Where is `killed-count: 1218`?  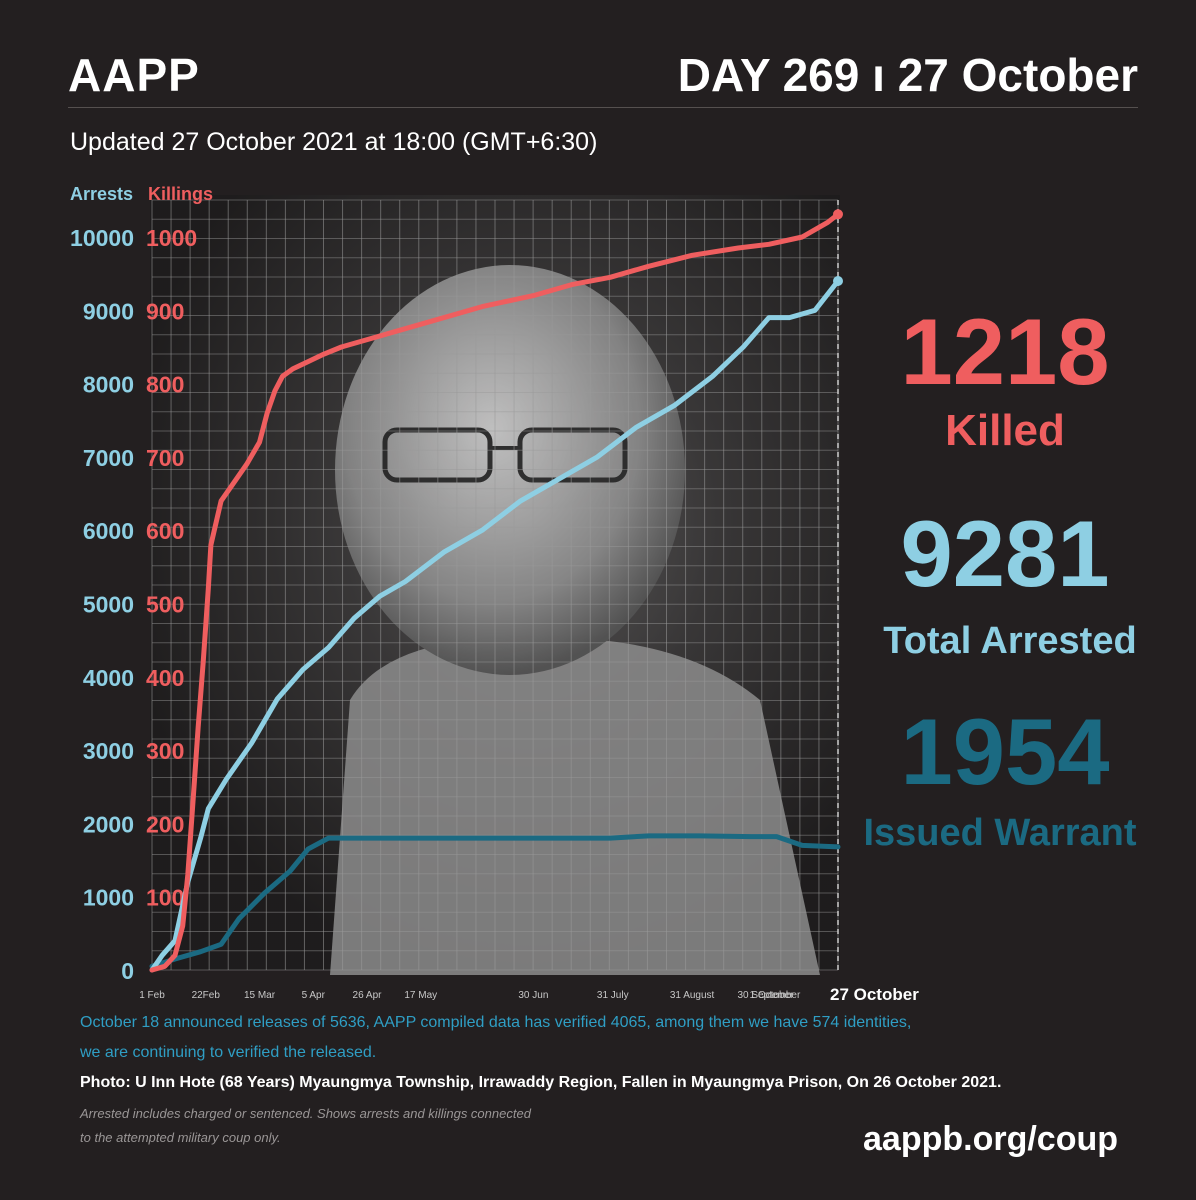
killed-count: 1218 is located at coordinates (1005, 351).